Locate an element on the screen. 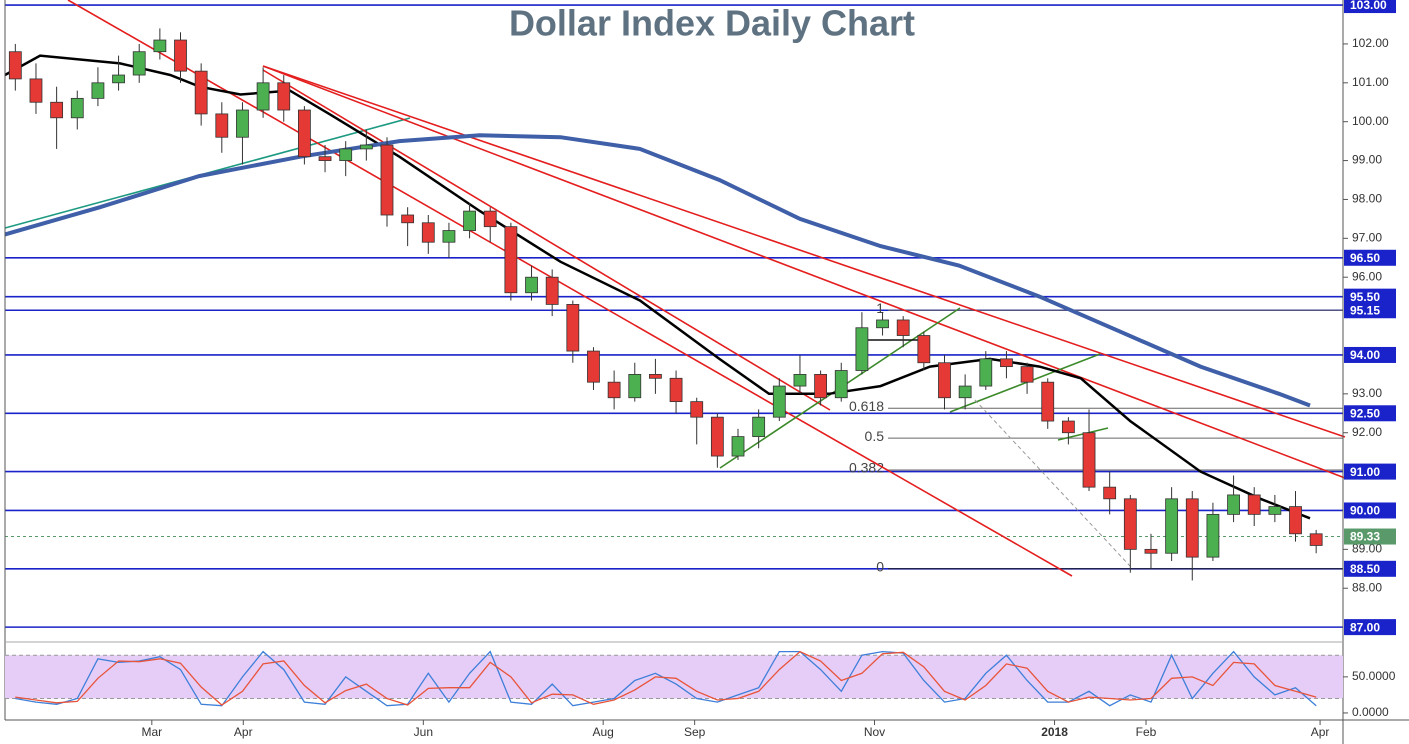 This screenshot has width=1409, height=744. x-tick-label: Aug is located at coordinates (602, 732).